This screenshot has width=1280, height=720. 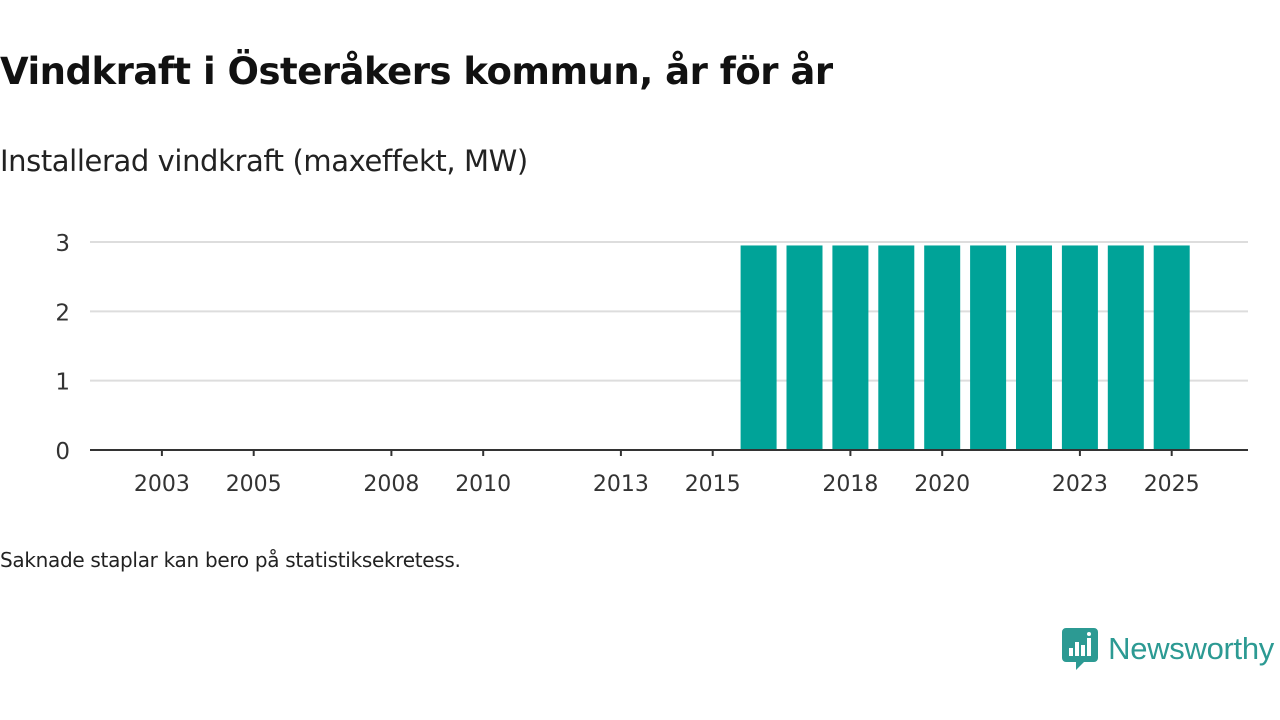 I want to click on x-tick-label: 2010, so click(x=483, y=484).